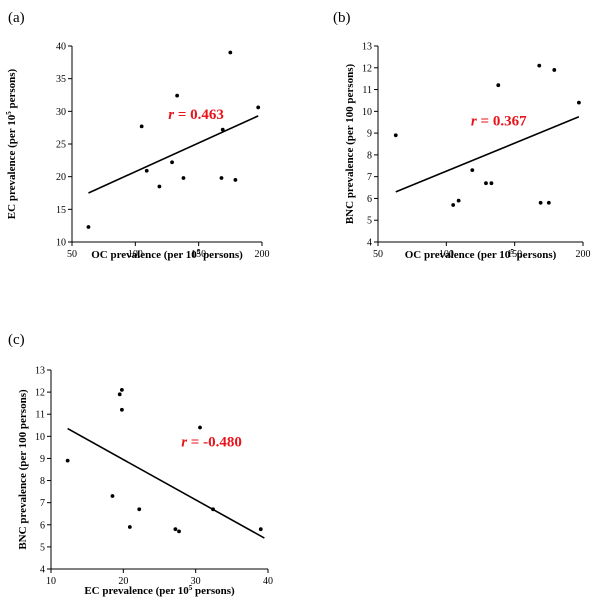  I want to click on correlation-annotation: r = 0.367, so click(499, 121).